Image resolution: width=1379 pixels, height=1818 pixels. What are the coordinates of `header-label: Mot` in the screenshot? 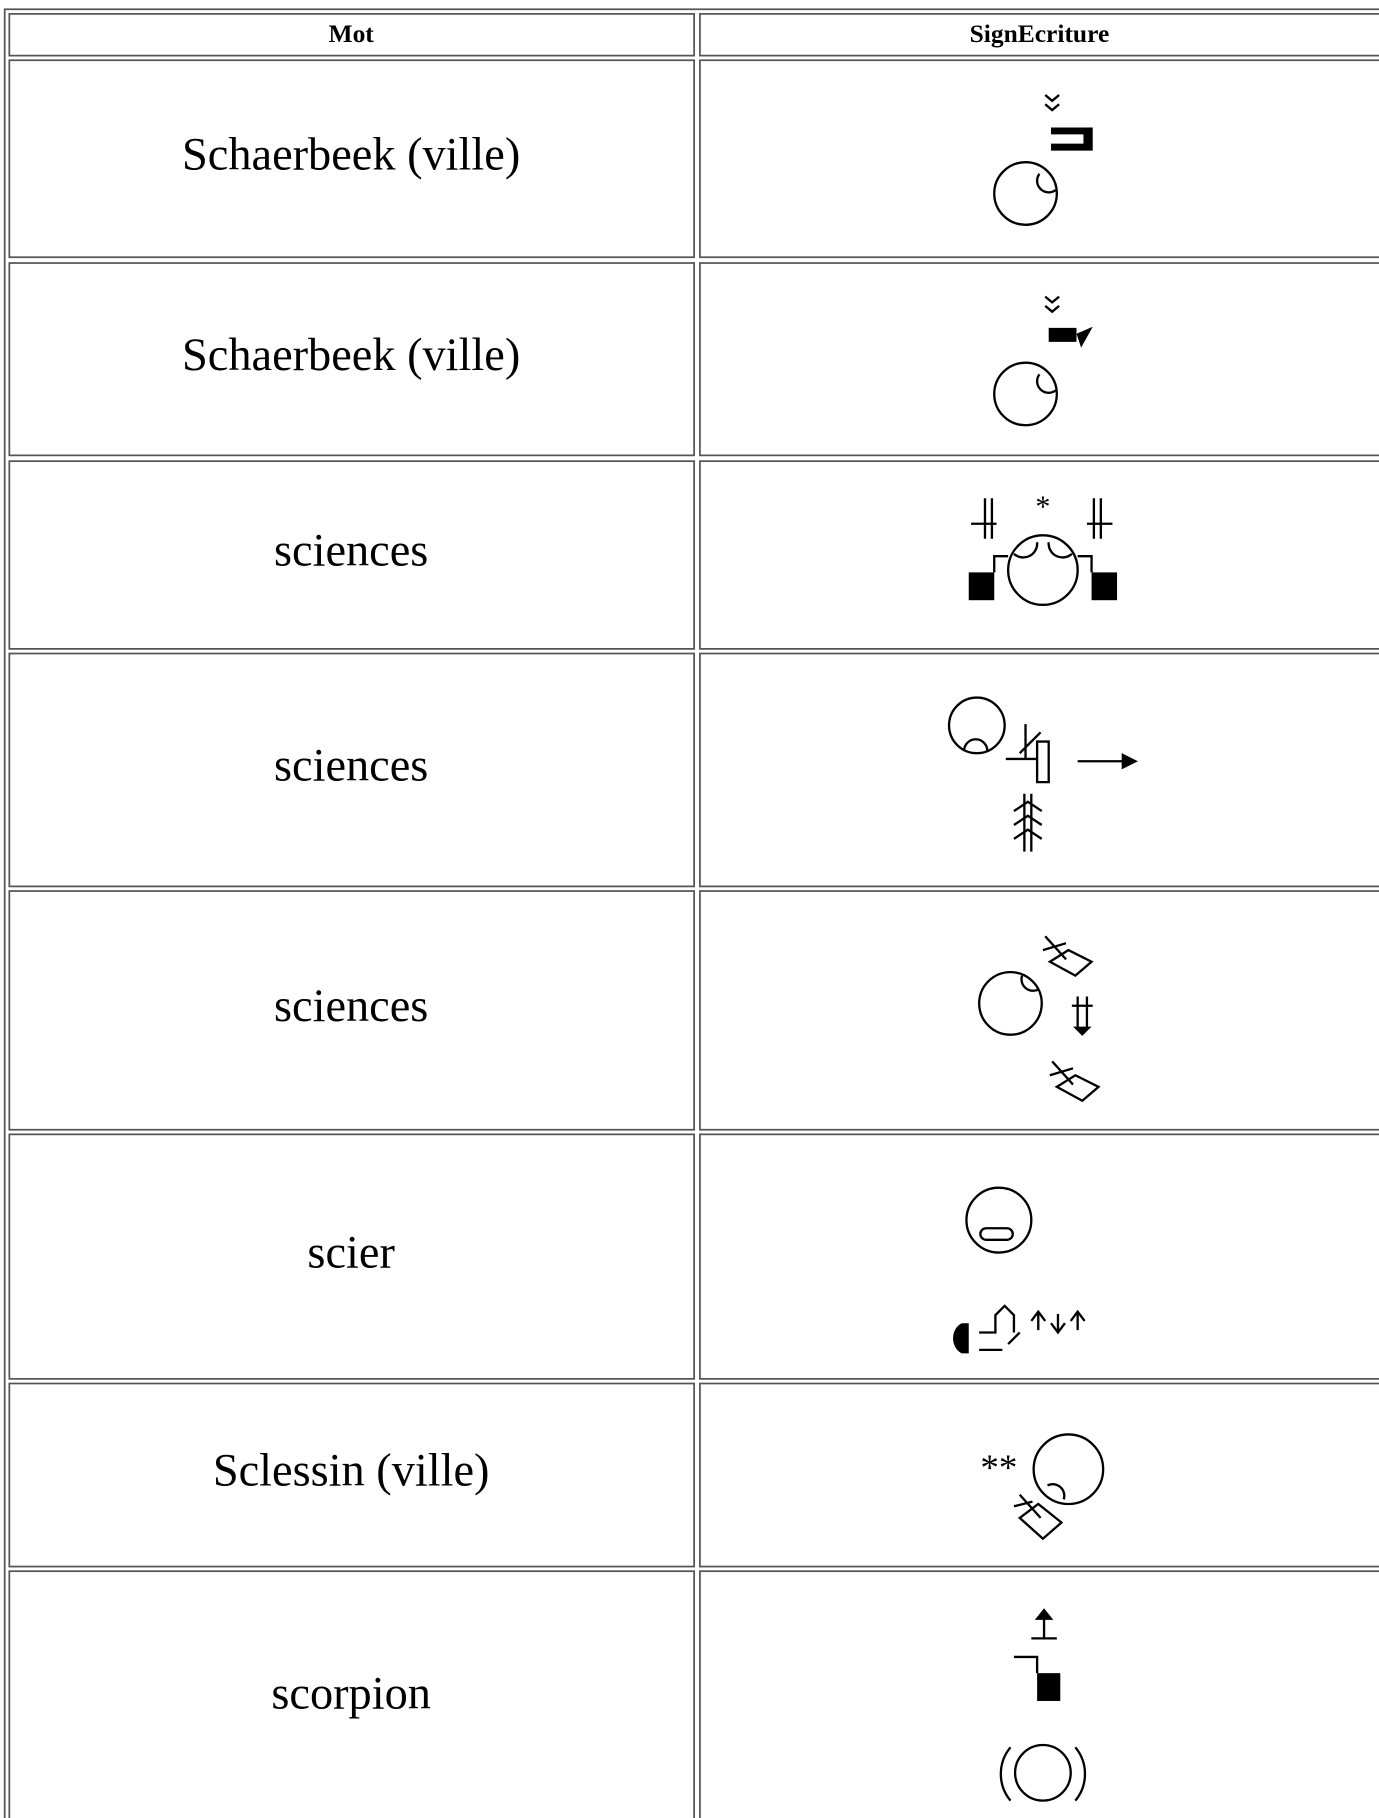 It's located at (352, 33).